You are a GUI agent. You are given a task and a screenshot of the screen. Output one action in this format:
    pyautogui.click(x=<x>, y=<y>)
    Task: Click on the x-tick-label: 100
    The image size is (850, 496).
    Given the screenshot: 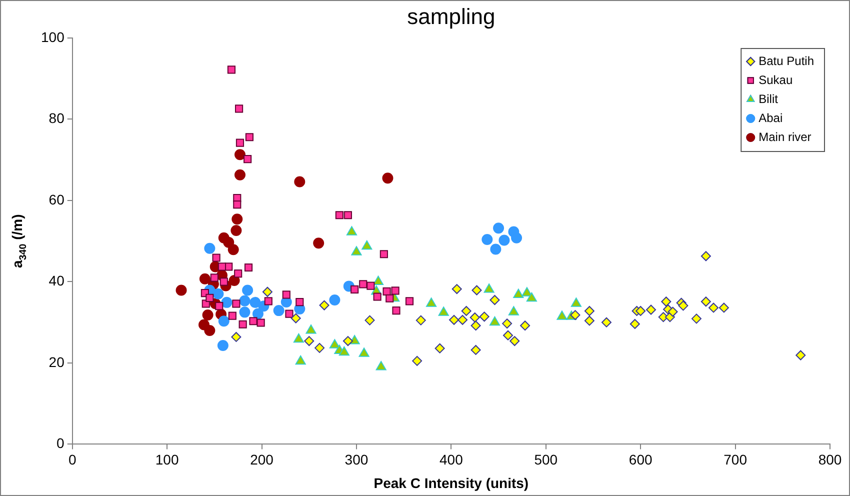 What is the action you would take?
    pyautogui.click(x=167, y=459)
    